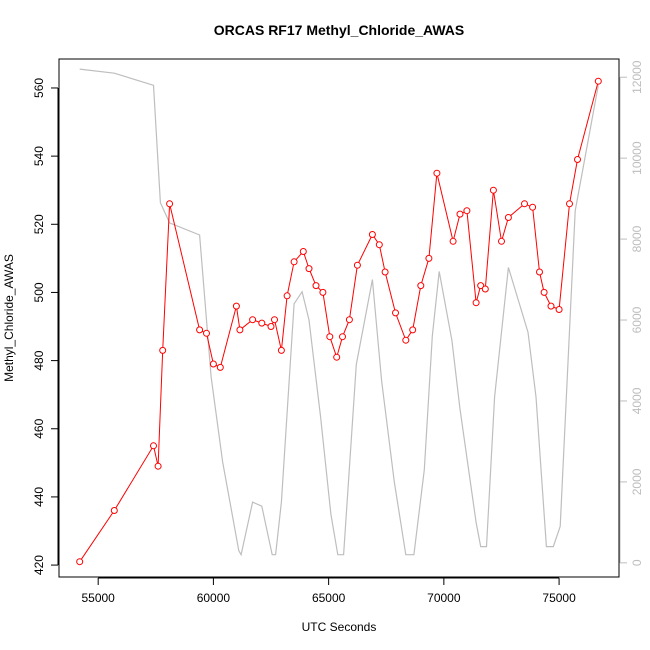 The height and width of the screenshot is (650, 650). I want to click on y-tick-label: 520, so click(39, 224).